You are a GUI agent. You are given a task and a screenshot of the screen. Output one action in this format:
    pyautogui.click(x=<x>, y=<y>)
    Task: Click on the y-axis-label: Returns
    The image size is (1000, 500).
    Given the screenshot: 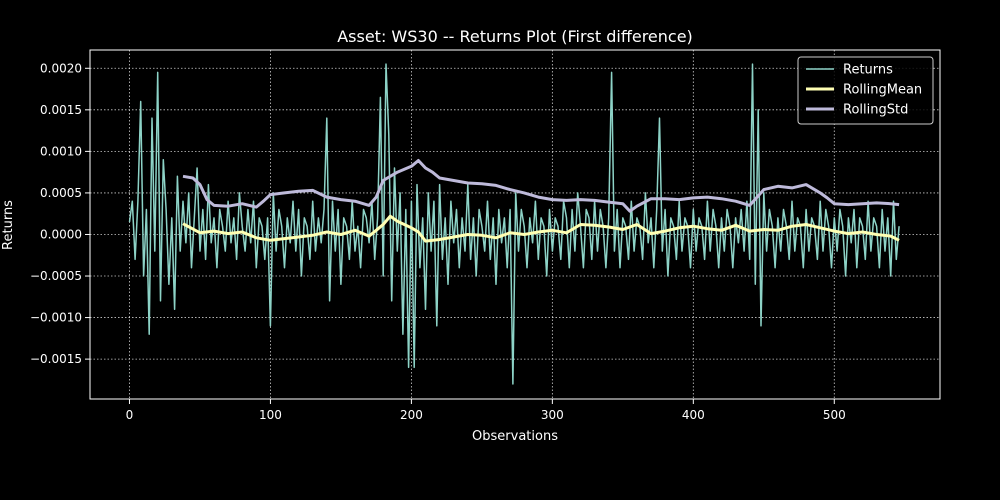 What is the action you would take?
    pyautogui.click(x=8, y=225)
    